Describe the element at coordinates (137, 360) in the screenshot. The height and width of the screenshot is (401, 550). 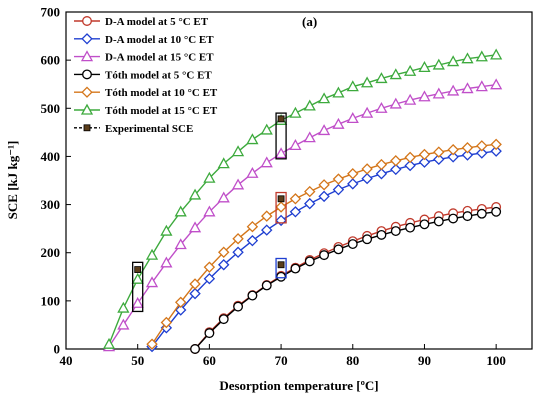
I see `x-tick-label-1: 50` at that location.